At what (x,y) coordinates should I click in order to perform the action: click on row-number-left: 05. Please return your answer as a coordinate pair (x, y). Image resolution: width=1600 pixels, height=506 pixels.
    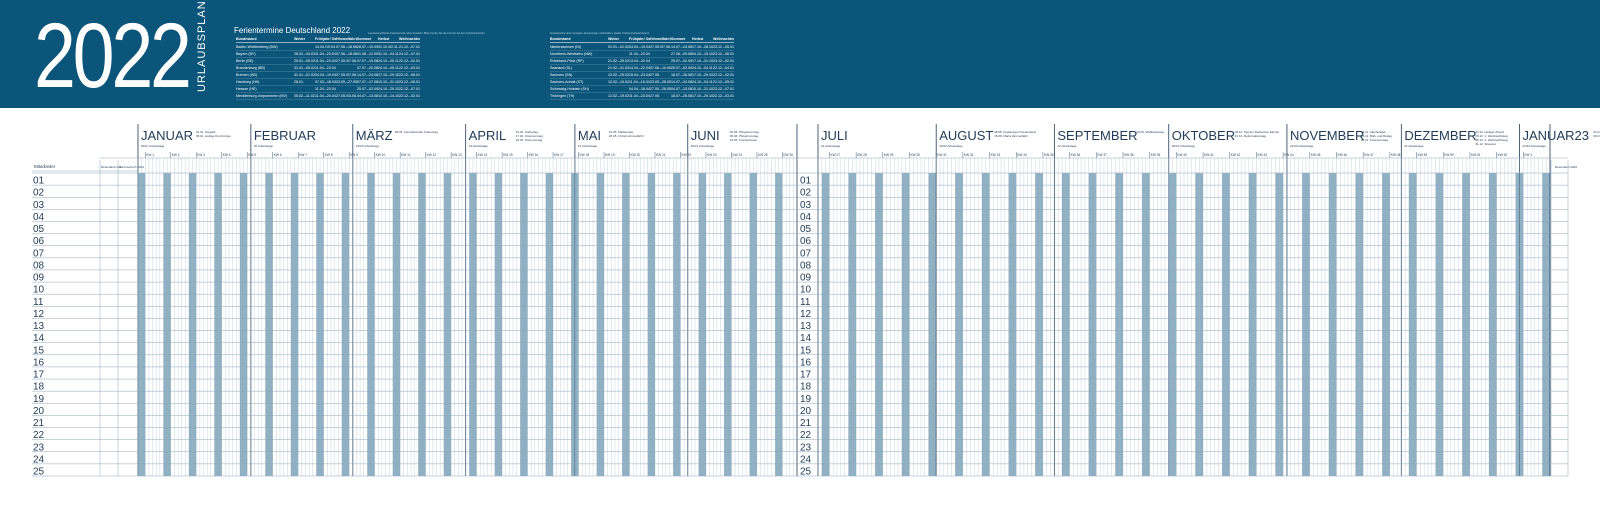
    Looking at the image, I should click on (39, 229).